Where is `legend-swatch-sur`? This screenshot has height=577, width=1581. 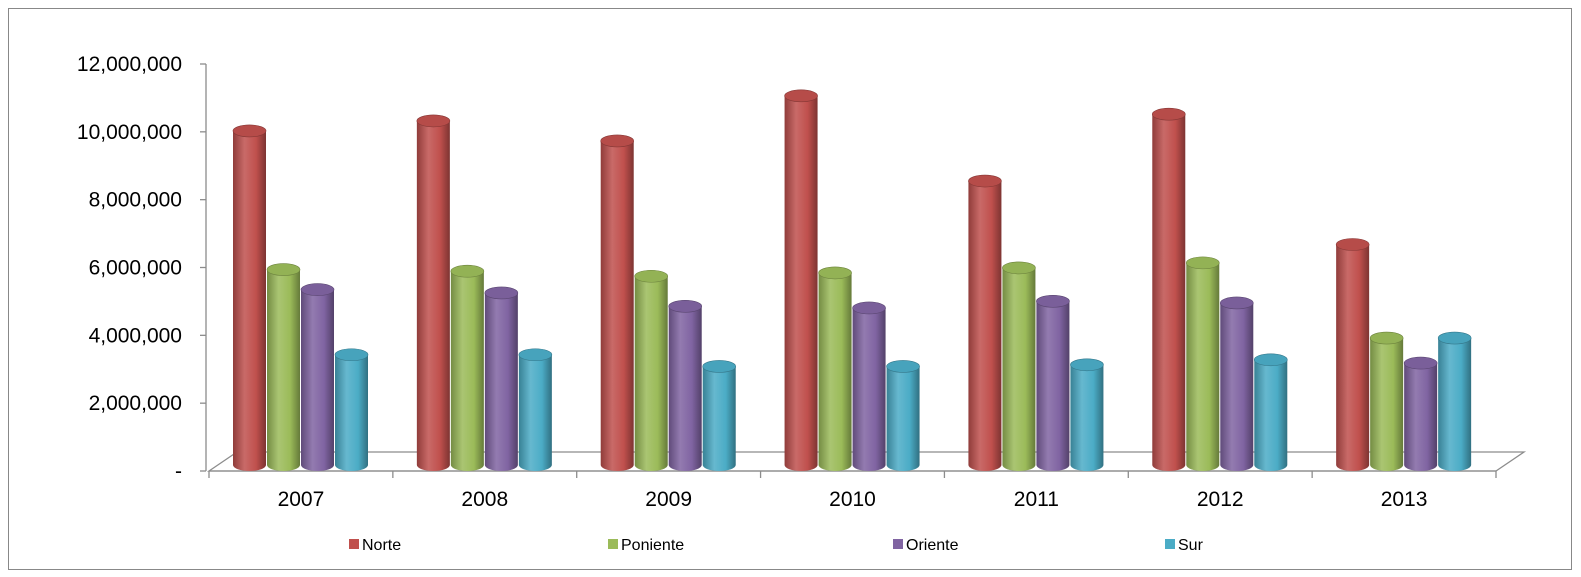
legend-swatch-sur is located at coordinates (1170, 544).